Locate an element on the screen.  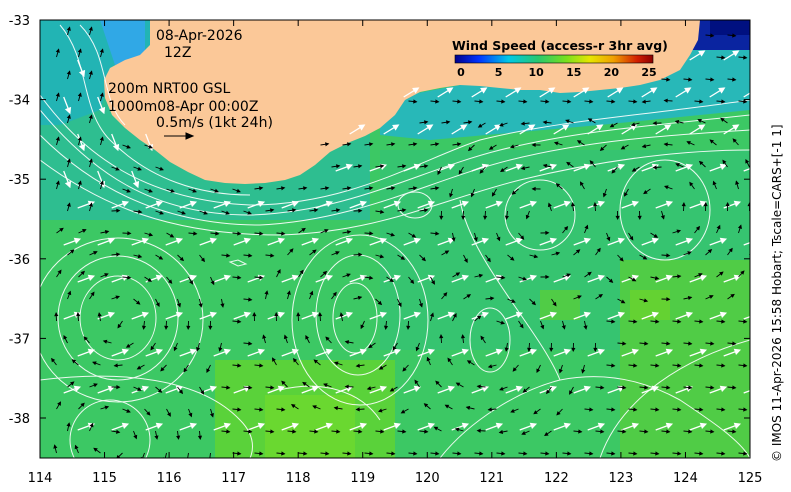
sea-east-zone is located at coordinates (685, 359).